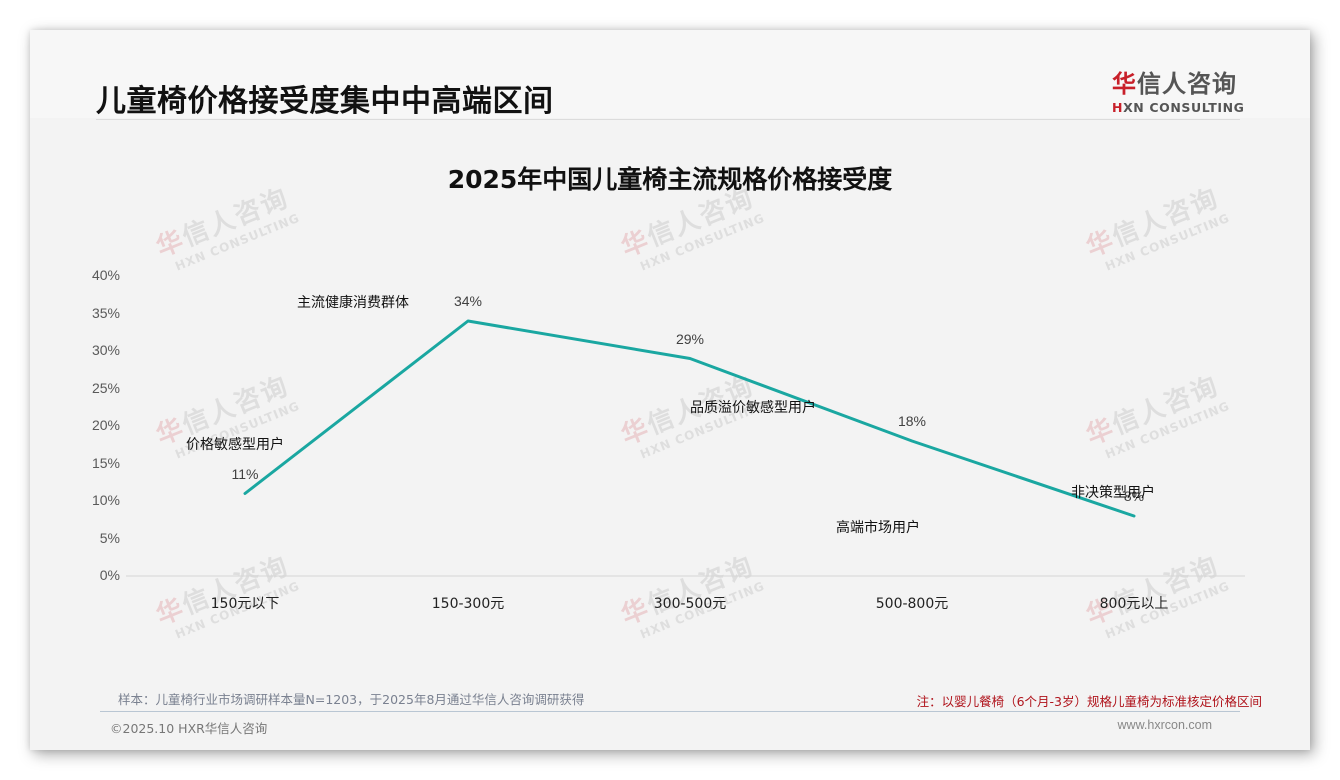  What do you see at coordinates (109, 575) in the screenshot?
I see `y-tick-label: 0%` at bounding box center [109, 575].